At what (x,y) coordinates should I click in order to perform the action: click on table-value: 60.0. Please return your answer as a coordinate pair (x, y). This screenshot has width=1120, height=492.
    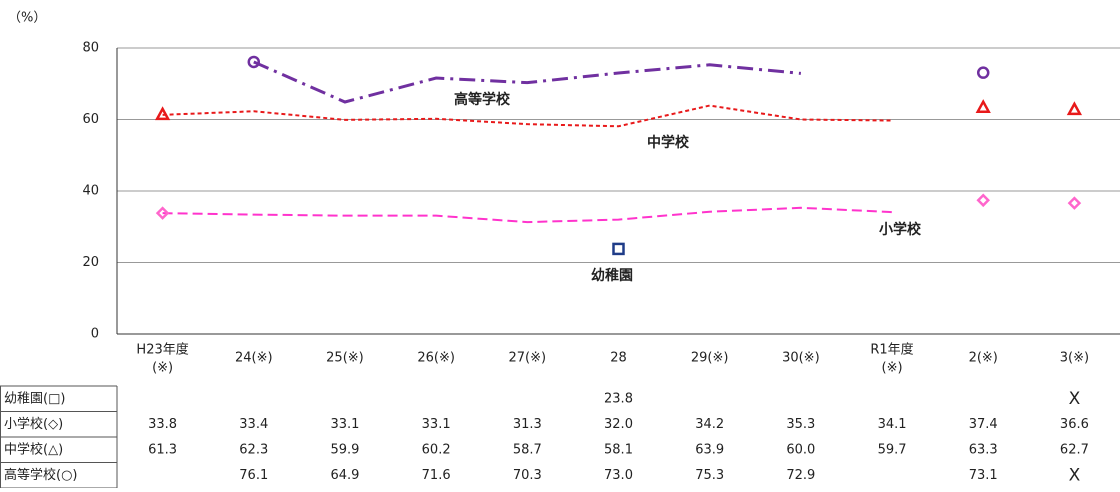
    Looking at the image, I should click on (800, 449).